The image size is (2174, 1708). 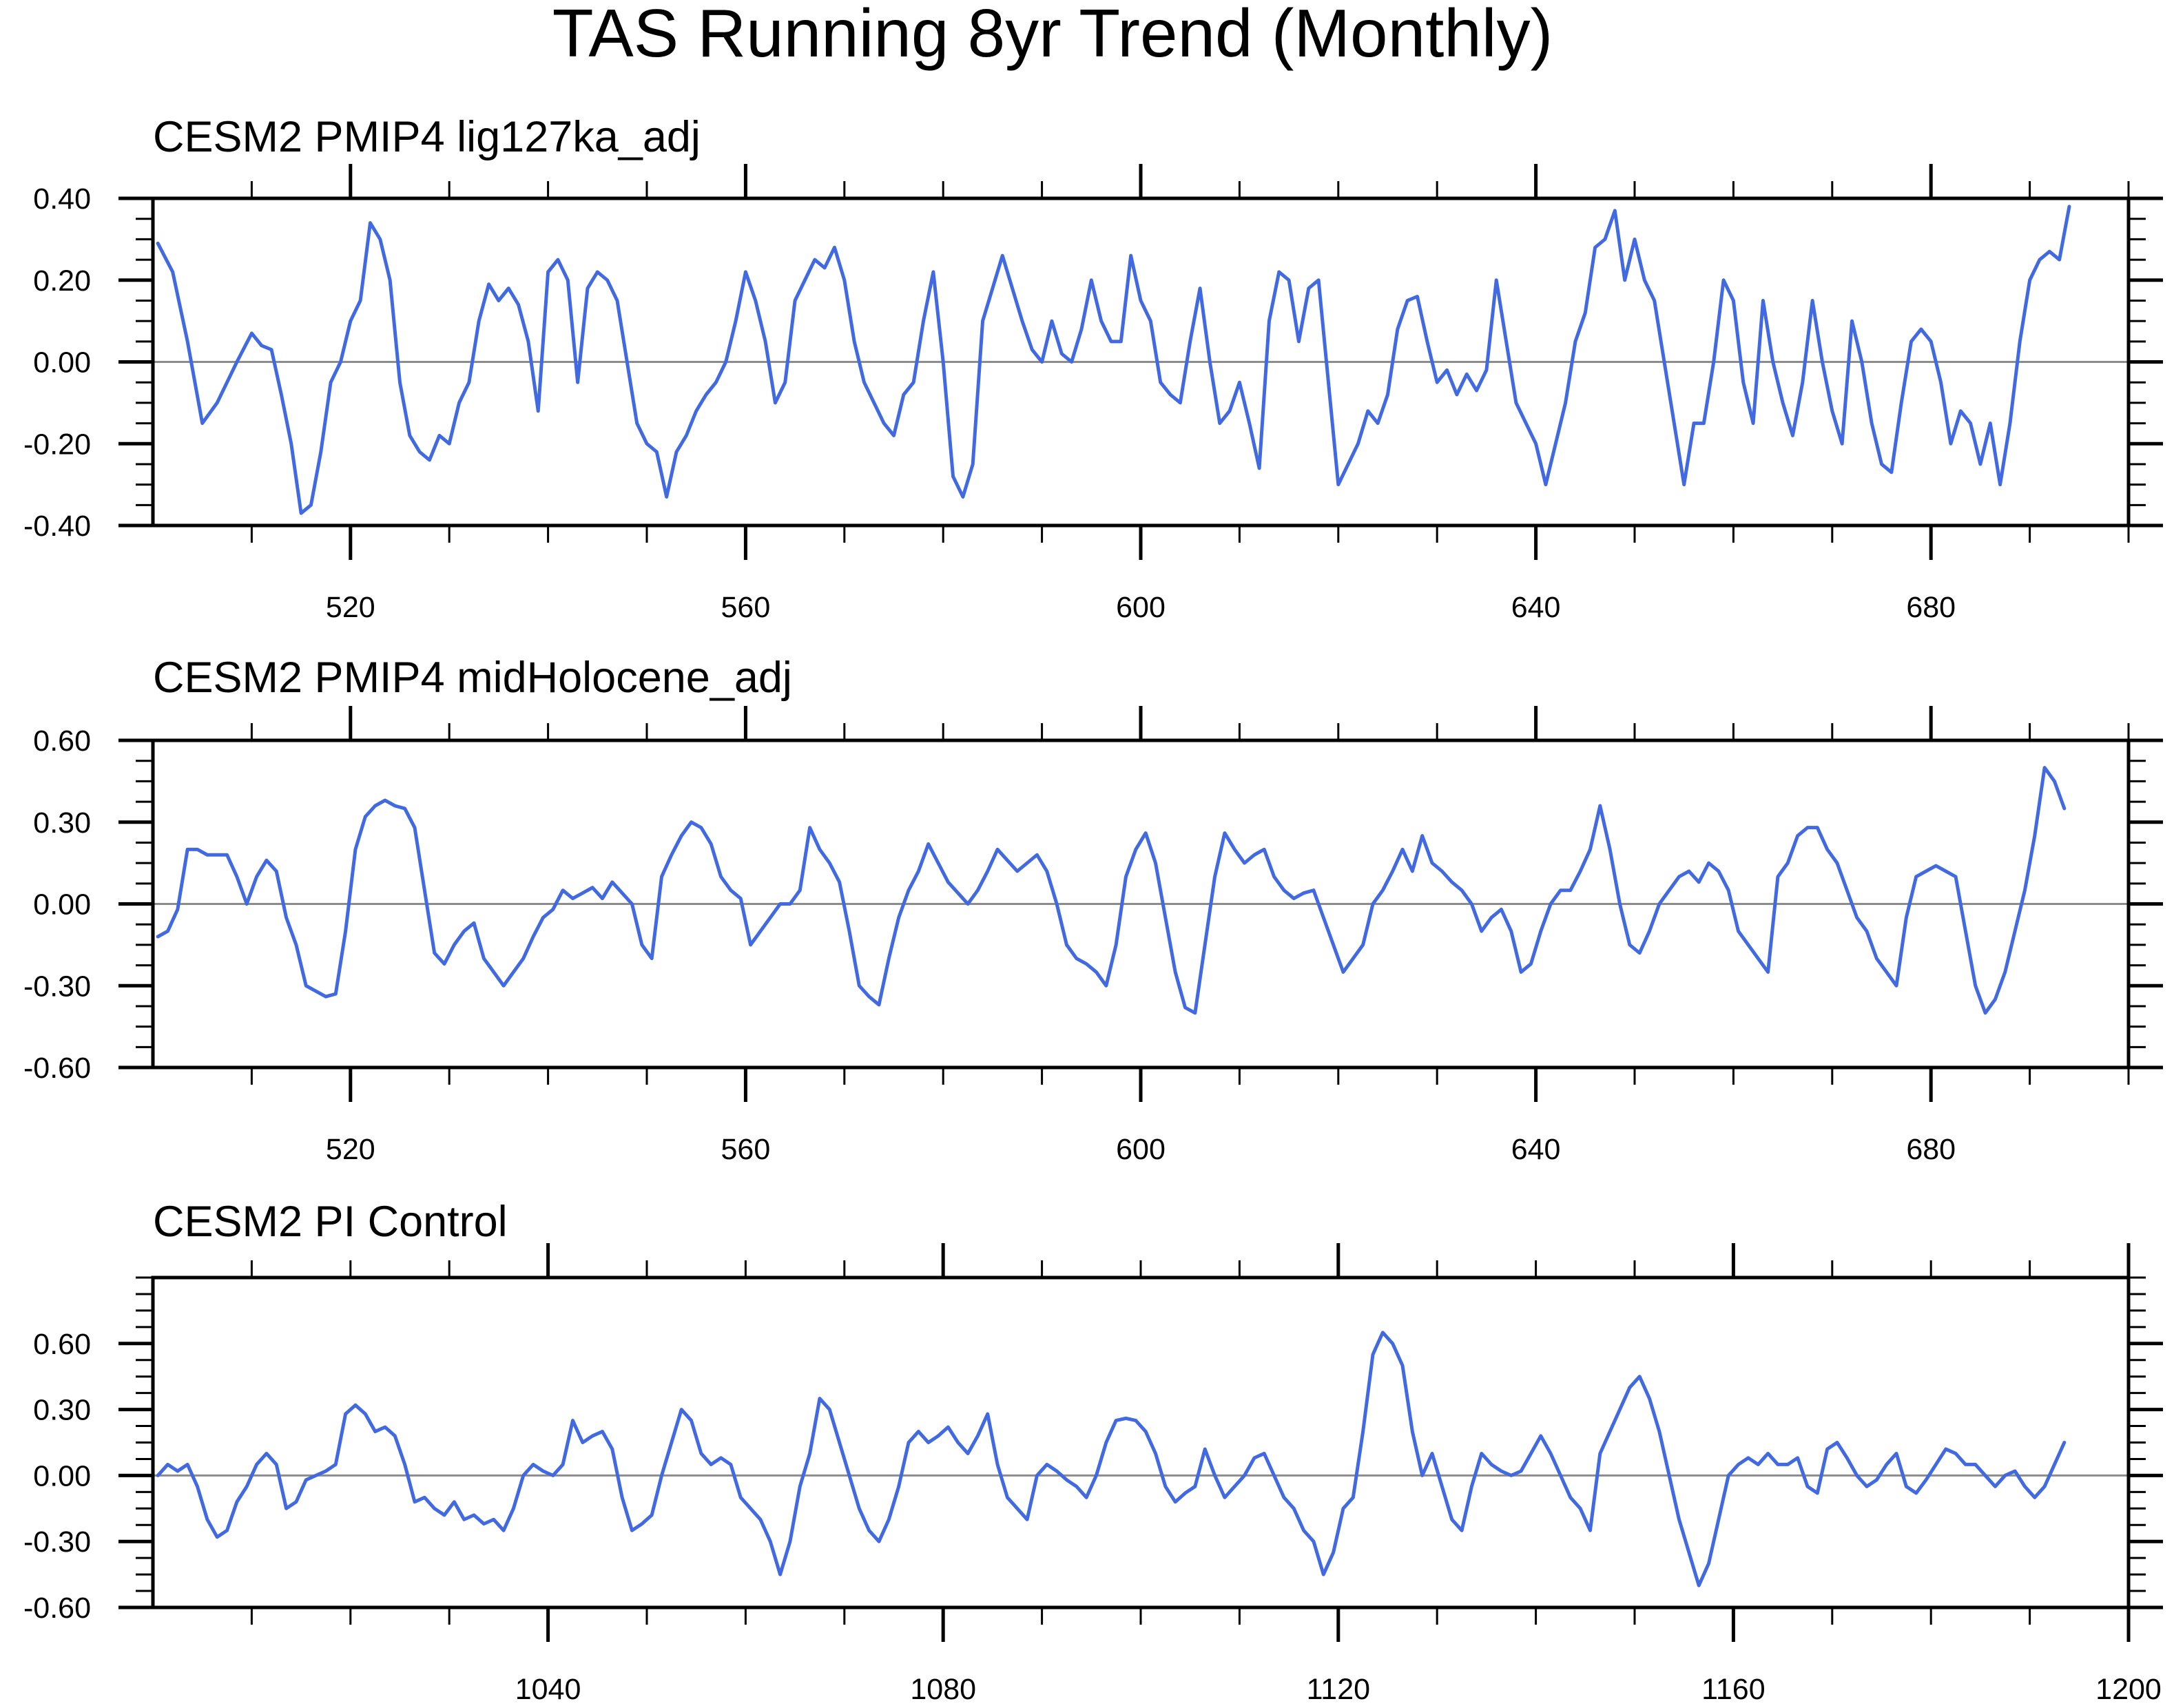 I want to click on x-tick-label: 1160, so click(x=1733, y=1690).